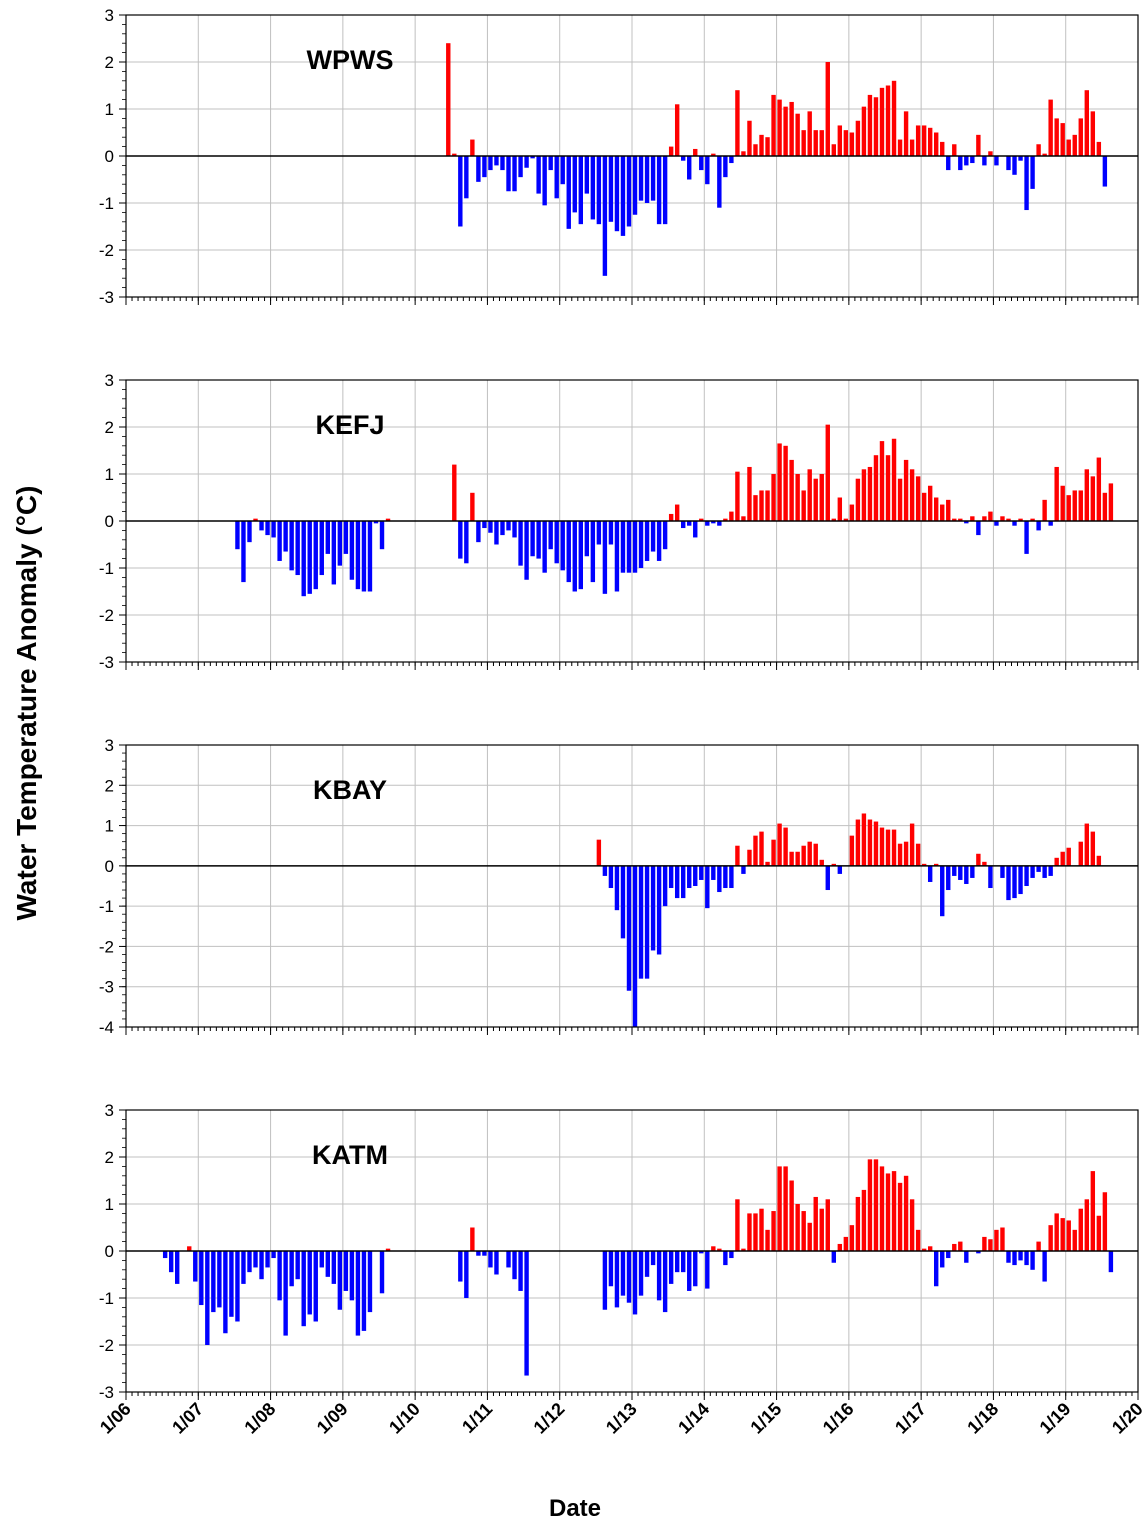 This screenshot has height=1540, width=1145. I want to click on y-tick-label: -2, so click(106, 1345).